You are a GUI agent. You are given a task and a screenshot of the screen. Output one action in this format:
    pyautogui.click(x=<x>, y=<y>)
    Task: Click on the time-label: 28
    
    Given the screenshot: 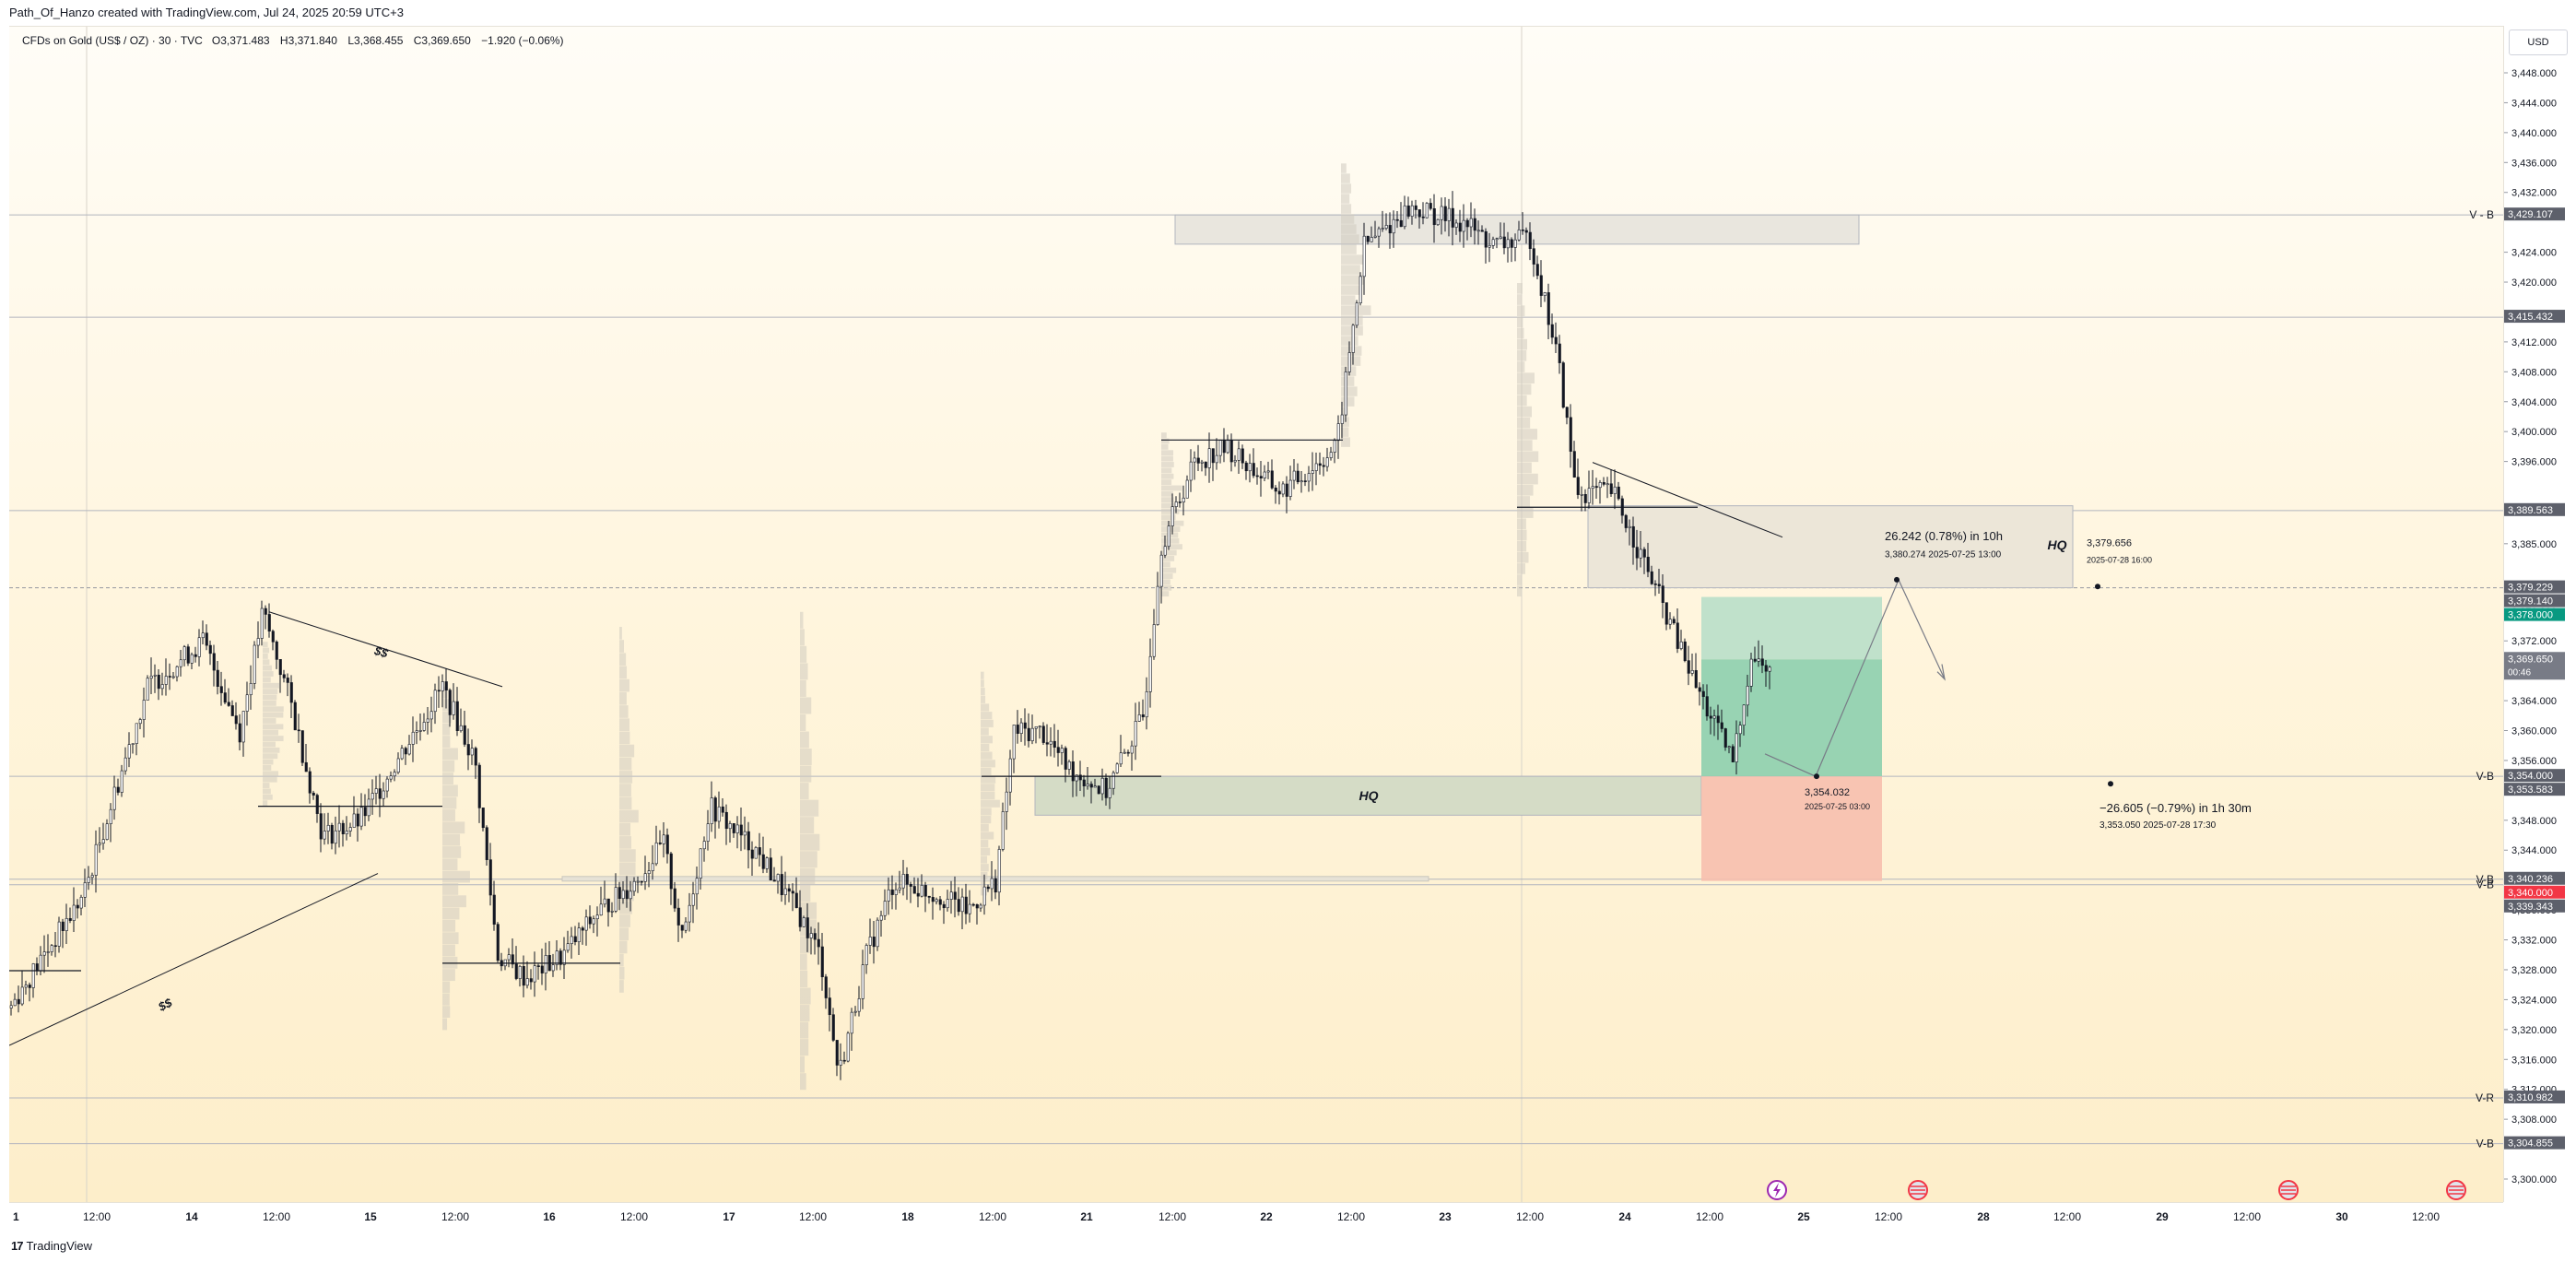 What is the action you would take?
    pyautogui.click(x=1983, y=1216)
    